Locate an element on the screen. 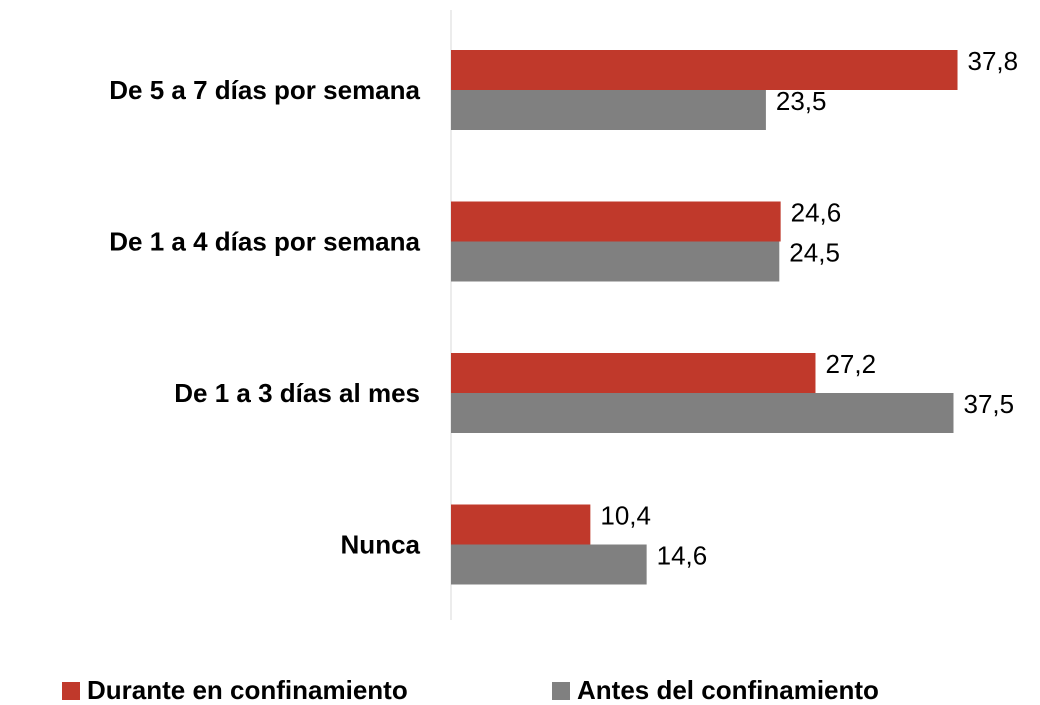 This screenshot has height=705, width=1040. legend-label: Antes del confinamiento is located at coordinates (728, 690).